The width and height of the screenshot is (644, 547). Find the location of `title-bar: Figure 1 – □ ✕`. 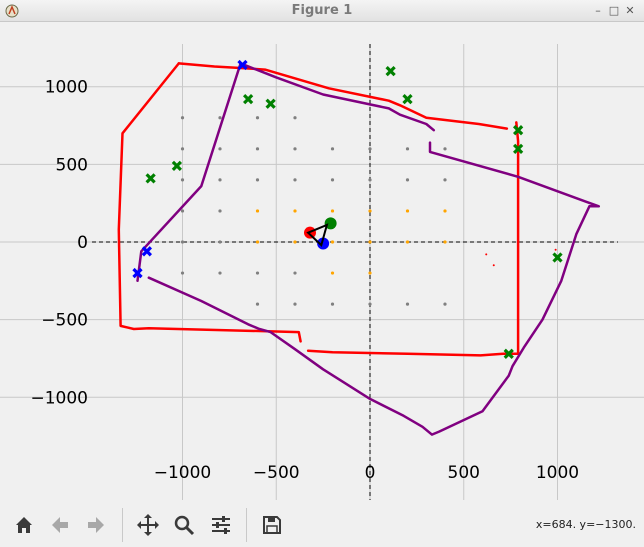

title-bar: Figure 1 – □ ✕ is located at coordinates (322, 11).